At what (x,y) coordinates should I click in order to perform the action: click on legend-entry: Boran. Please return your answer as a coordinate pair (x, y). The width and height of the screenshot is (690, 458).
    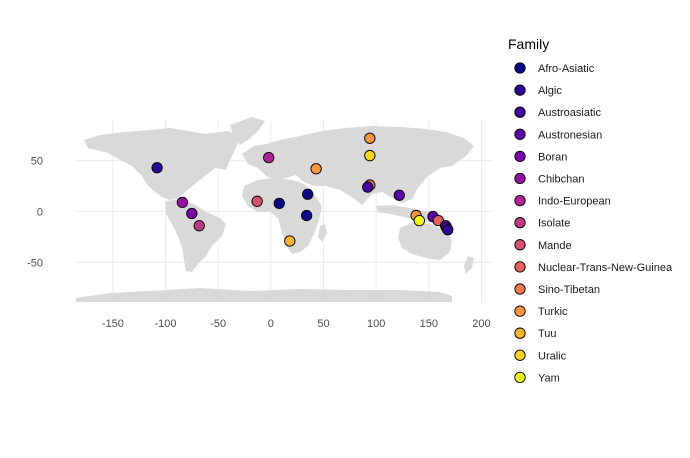
    Looking at the image, I should click on (540, 156).